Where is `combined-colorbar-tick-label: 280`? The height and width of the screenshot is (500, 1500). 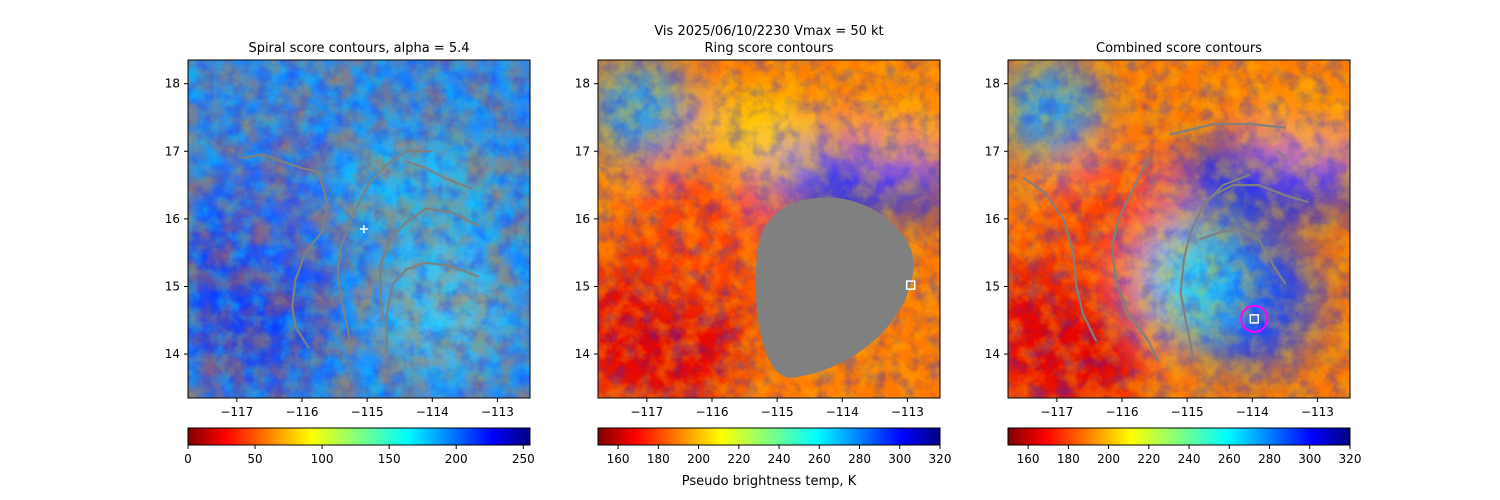
combined-colorbar-tick-label: 280 is located at coordinates (1269, 459).